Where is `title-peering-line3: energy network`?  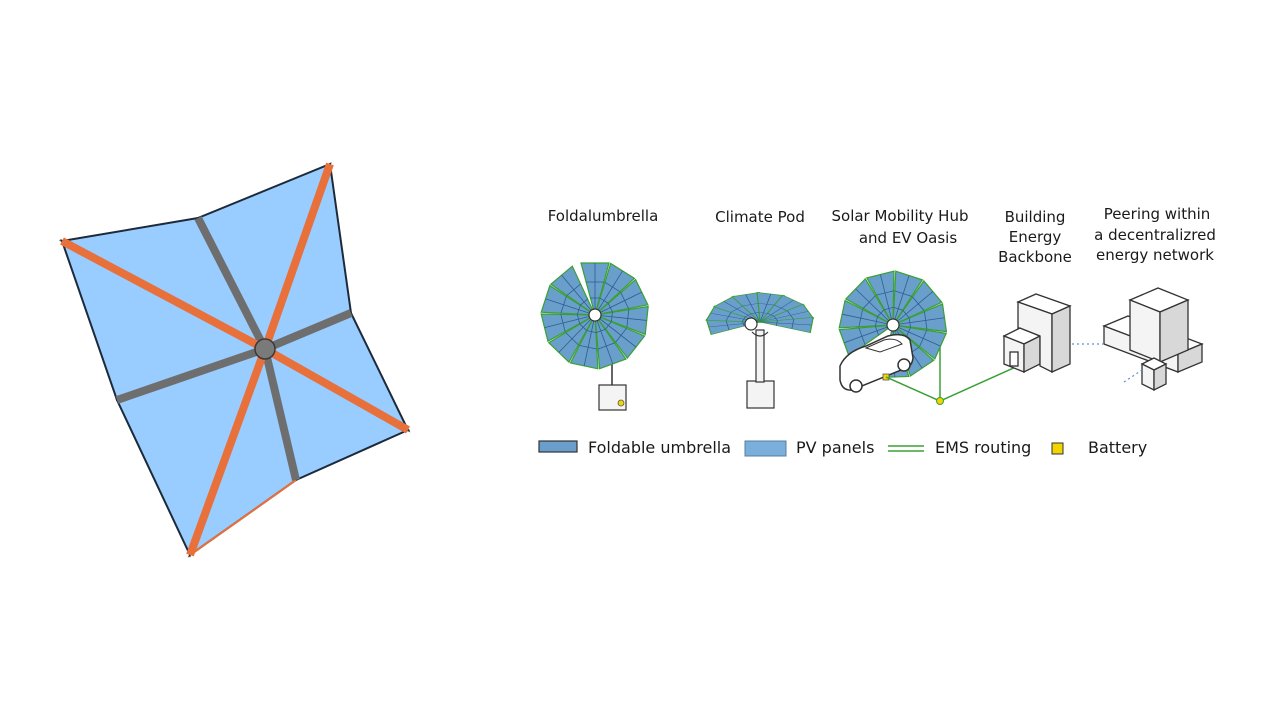
title-peering-line3: energy network is located at coordinates (1155, 255).